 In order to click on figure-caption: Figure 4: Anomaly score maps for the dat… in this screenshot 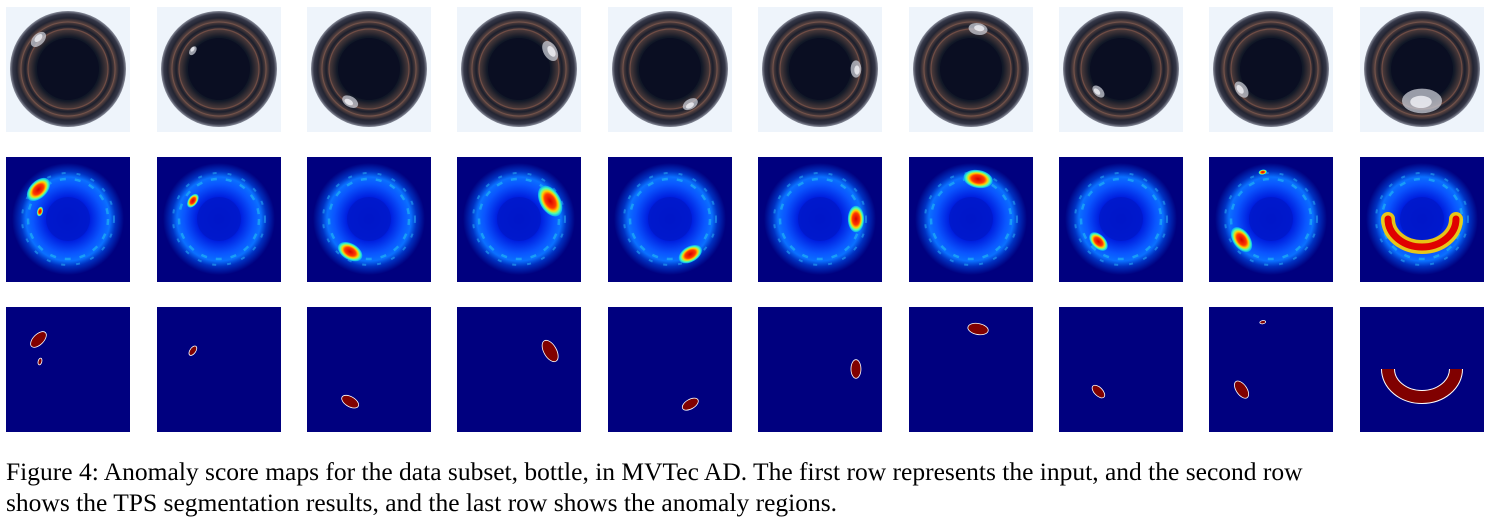, I will do `click(746, 487)`.